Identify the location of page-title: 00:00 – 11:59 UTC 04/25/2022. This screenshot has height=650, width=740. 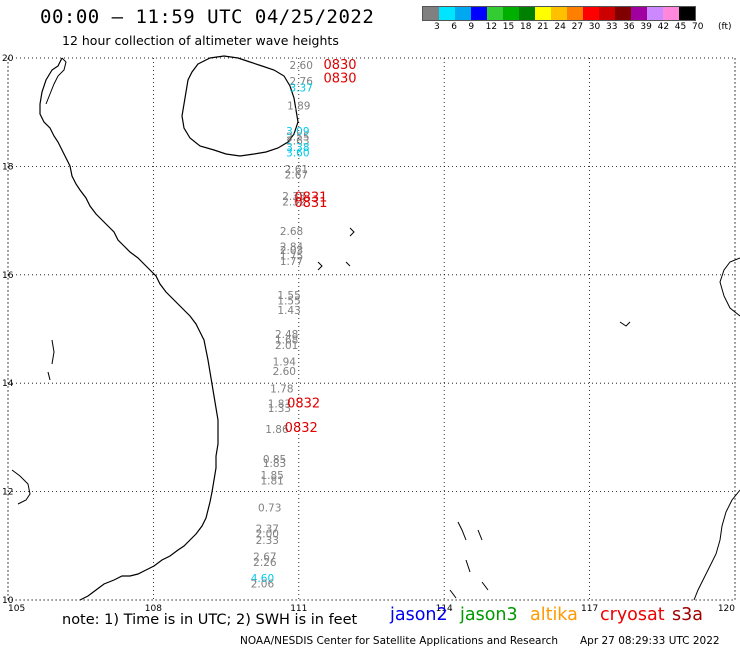
(207, 17).